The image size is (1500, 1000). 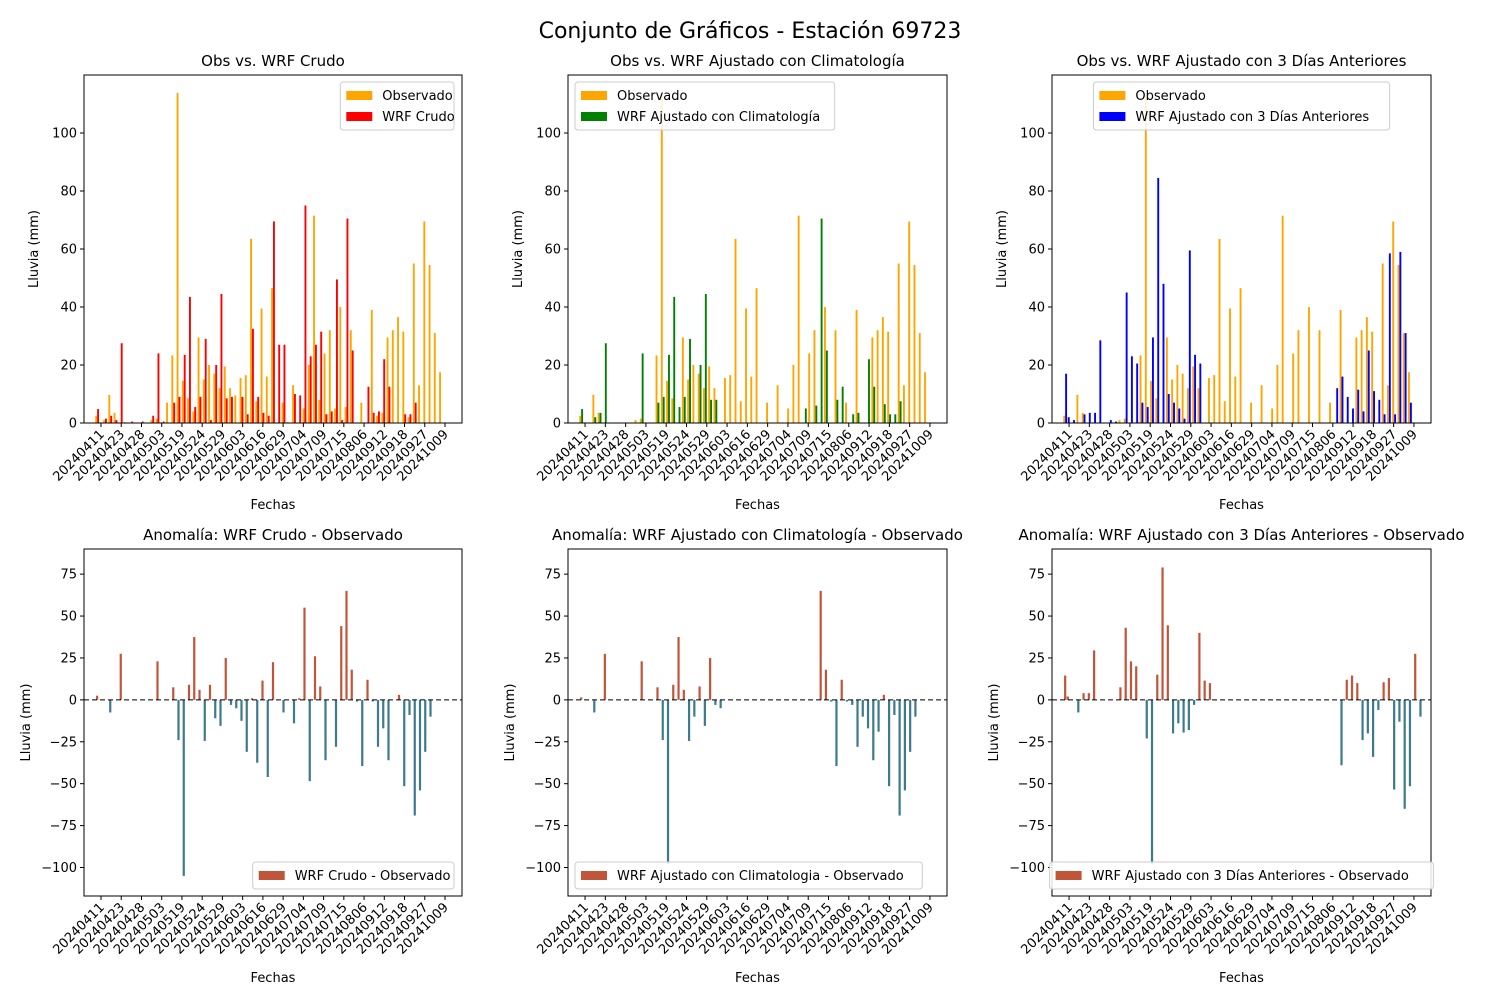 I want to click on legend-label: WRF Ajustado con 3 Días Anteriores, so click(x=1252, y=117).